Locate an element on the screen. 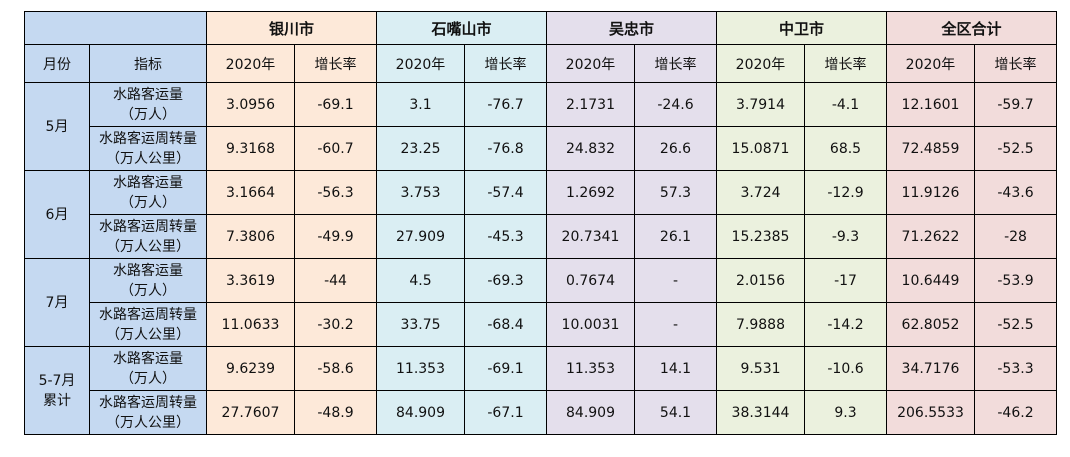 This screenshot has width=1070, height=457. value-cell-growth: -58.6 is located at coordinates (335, 368).